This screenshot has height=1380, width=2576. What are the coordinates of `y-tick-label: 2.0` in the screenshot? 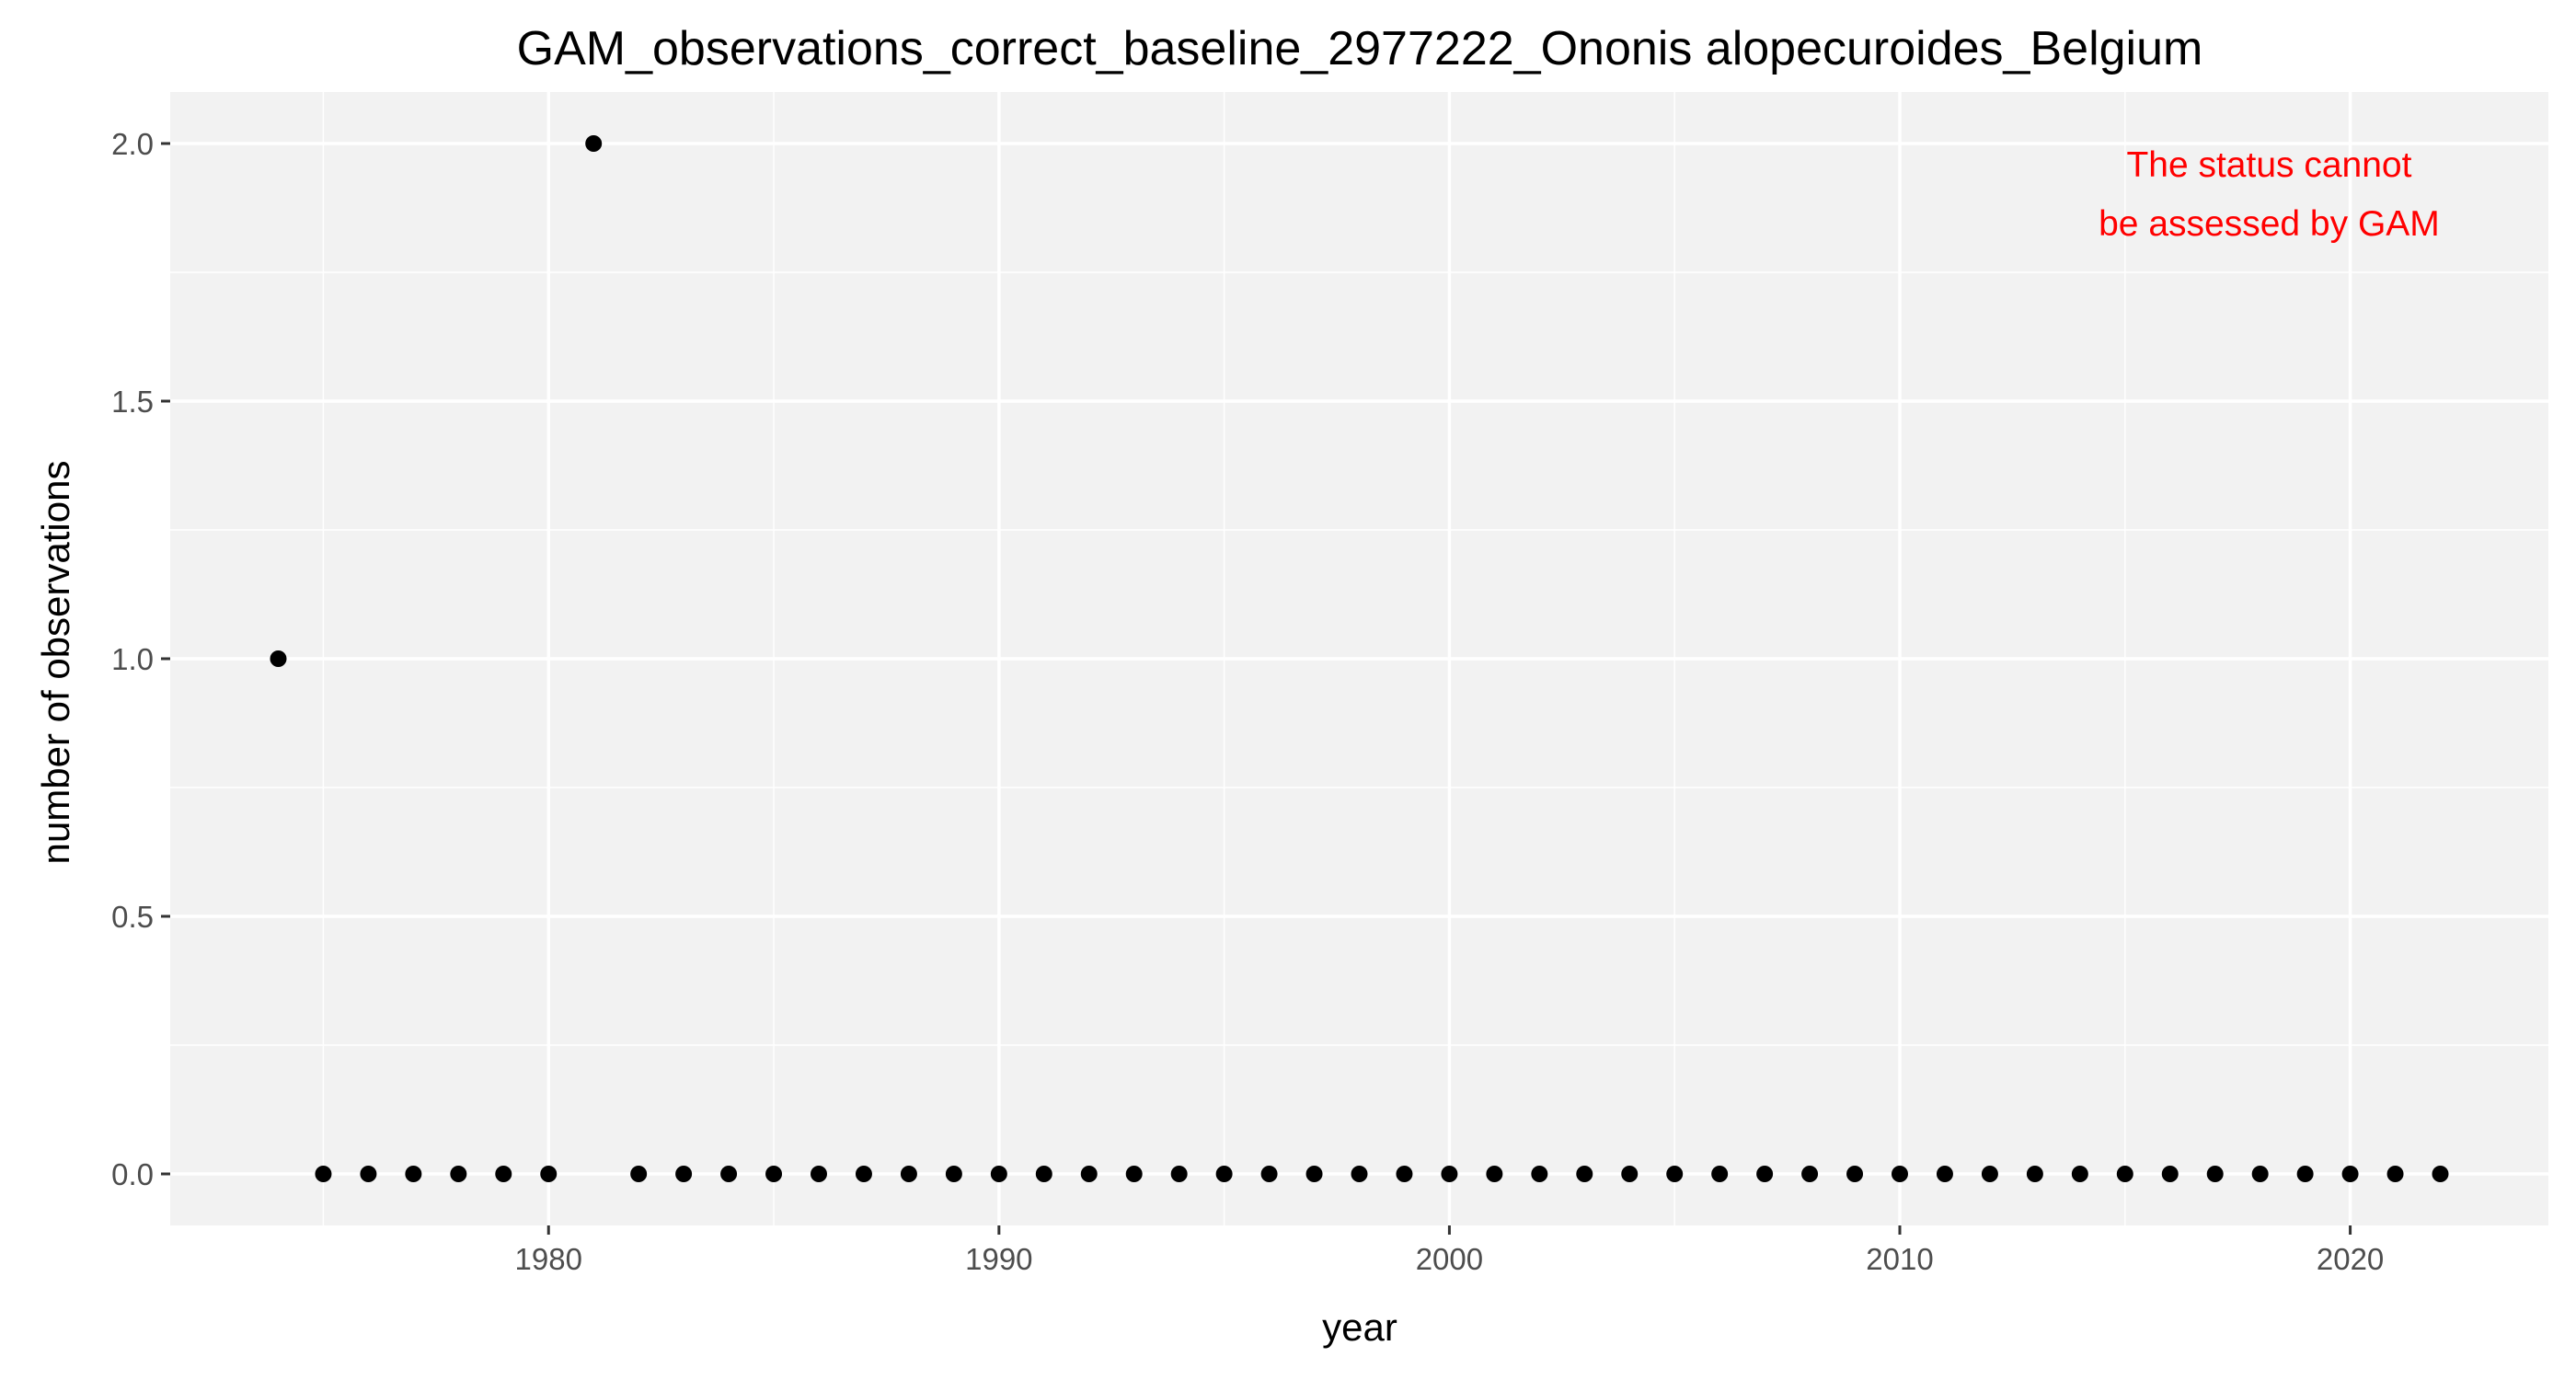 It's located at (132, 144).